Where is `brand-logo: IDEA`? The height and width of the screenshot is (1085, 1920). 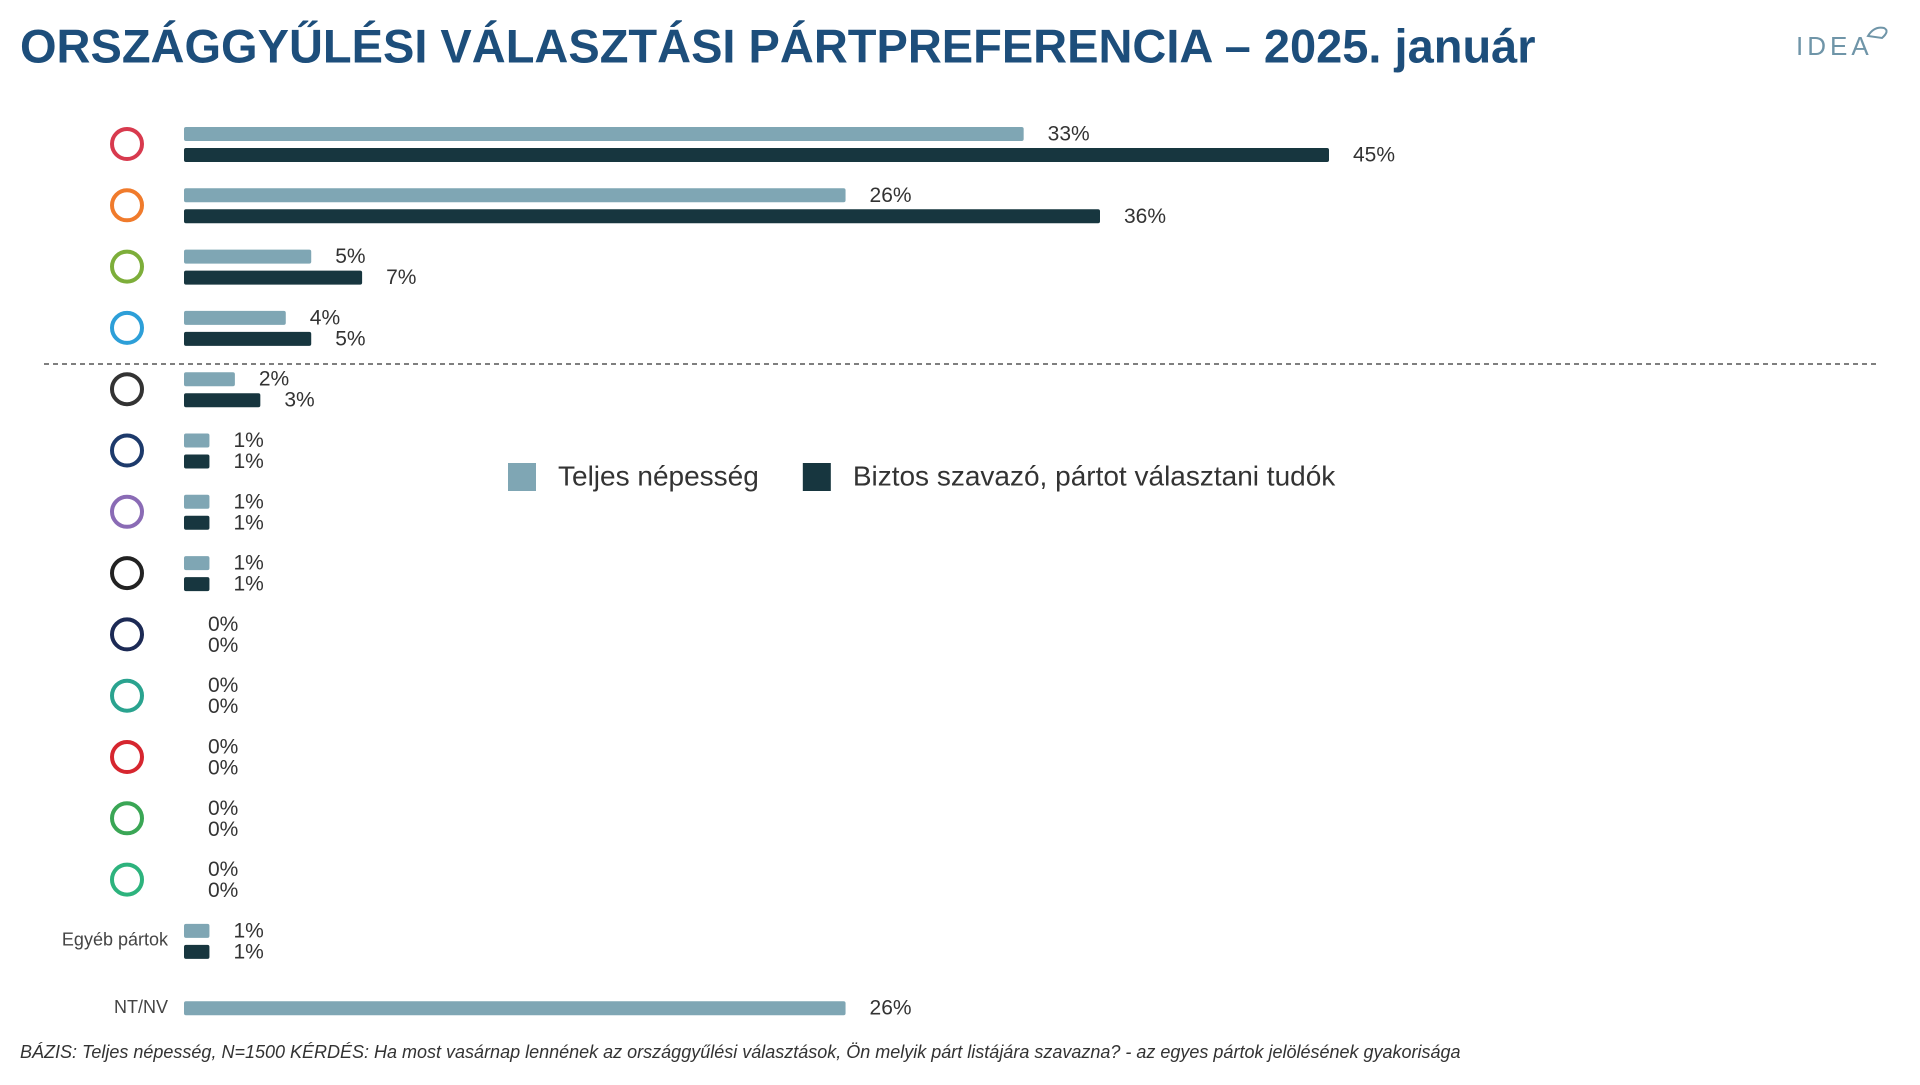
brand-logo: IDEA is located at coordinates (1834, 46).